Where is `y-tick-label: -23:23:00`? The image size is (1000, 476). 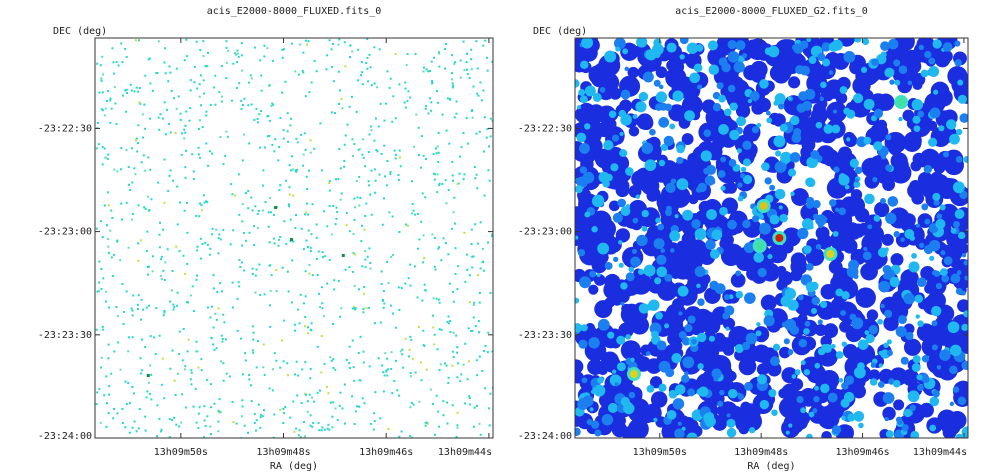
y-tick-label: -23:23:00 is located at coordinates (545, 232).